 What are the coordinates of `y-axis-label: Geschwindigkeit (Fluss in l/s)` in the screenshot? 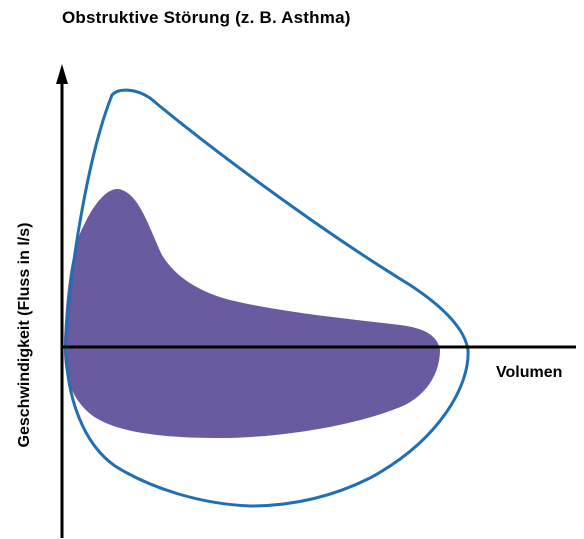 It's located at (24, 335).